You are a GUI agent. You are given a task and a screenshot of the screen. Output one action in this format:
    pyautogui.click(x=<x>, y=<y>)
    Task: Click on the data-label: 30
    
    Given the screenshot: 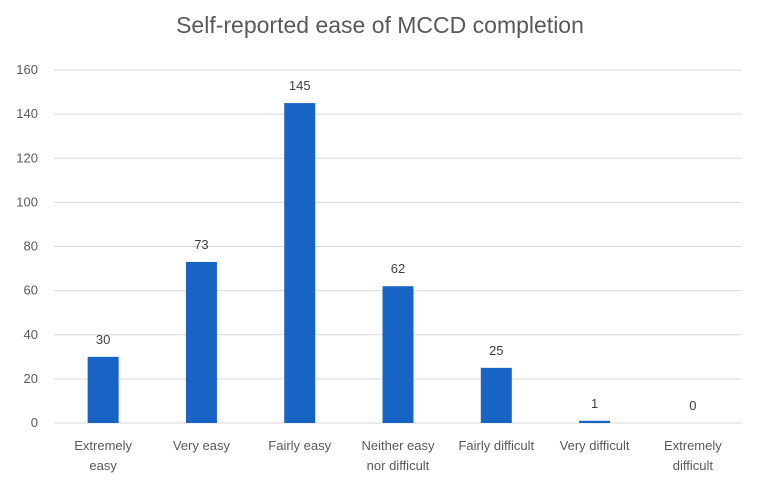 What is the action you would take?
    pyautogui.click(x=103, y=339)
    